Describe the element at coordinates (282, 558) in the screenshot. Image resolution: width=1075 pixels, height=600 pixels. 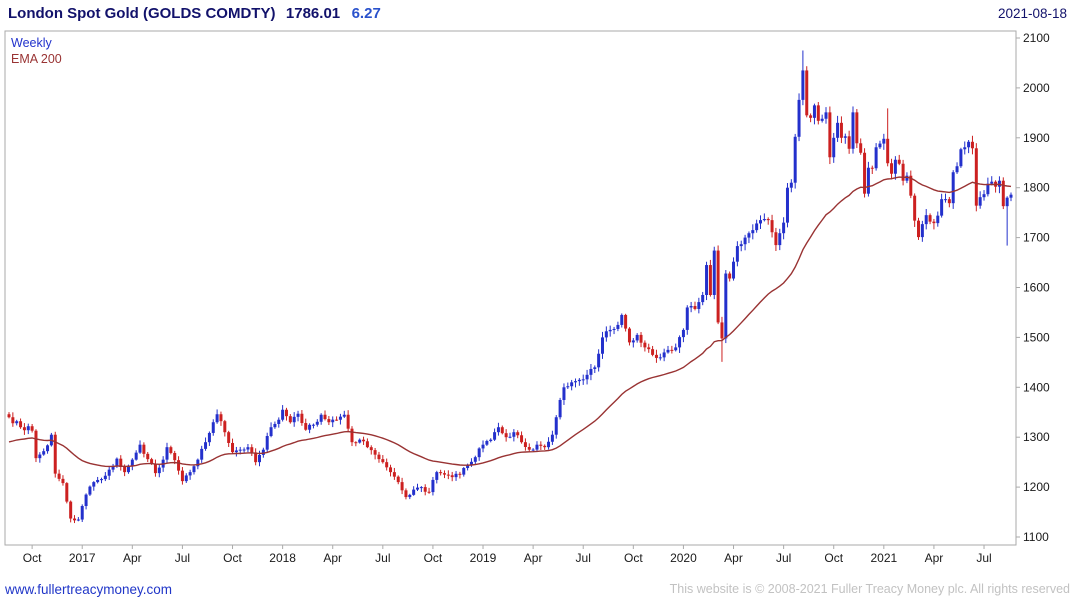
I see `svg-text: 2018` at that location.